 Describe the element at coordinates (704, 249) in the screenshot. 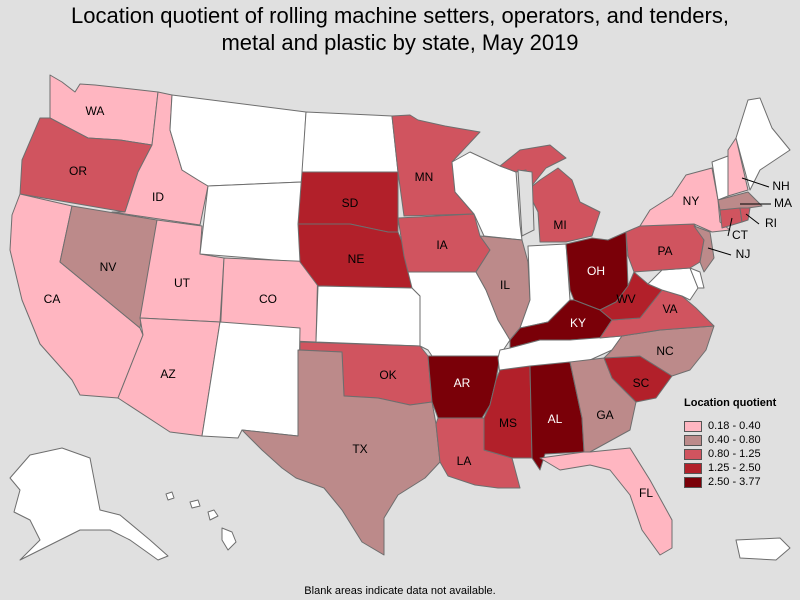

I see `state-NJ` at that location.